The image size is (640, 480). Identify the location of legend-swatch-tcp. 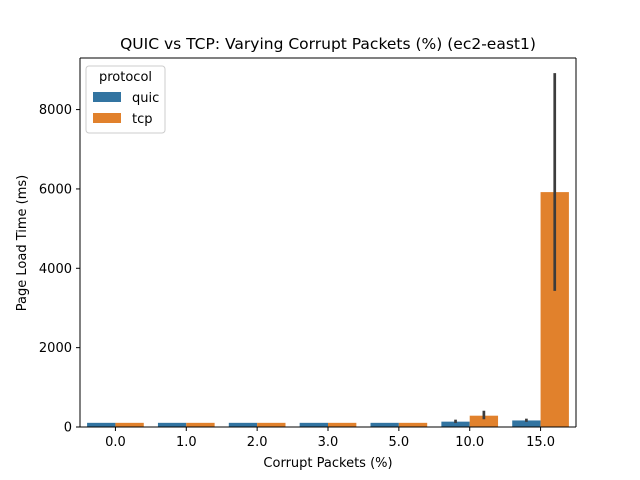
(107, 118).